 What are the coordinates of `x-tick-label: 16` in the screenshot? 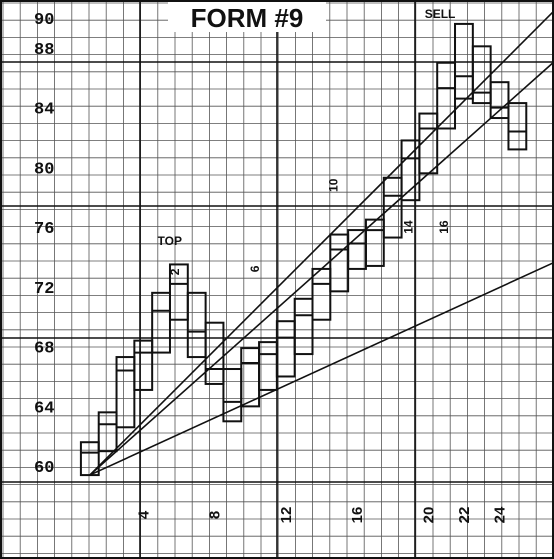 It's located at (357, 515).